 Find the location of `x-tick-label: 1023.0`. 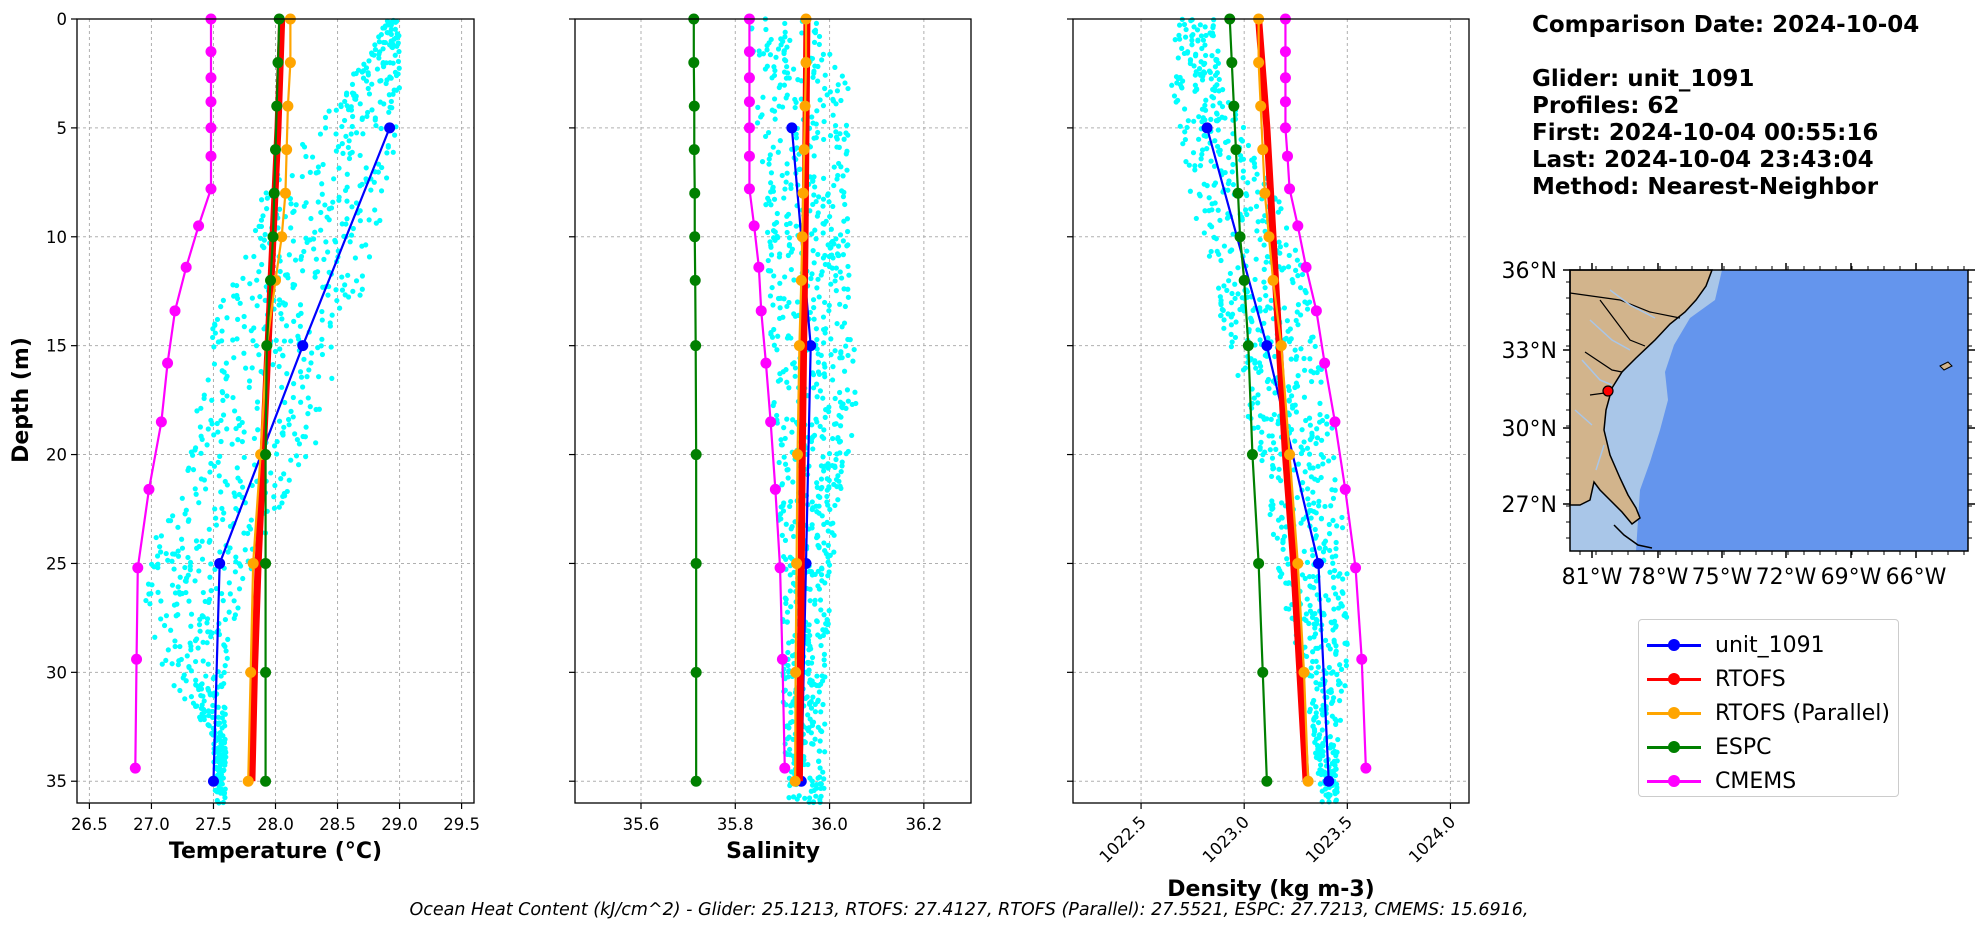

x-tick-label: 1023.0 is located at coordinates (1226, 839).